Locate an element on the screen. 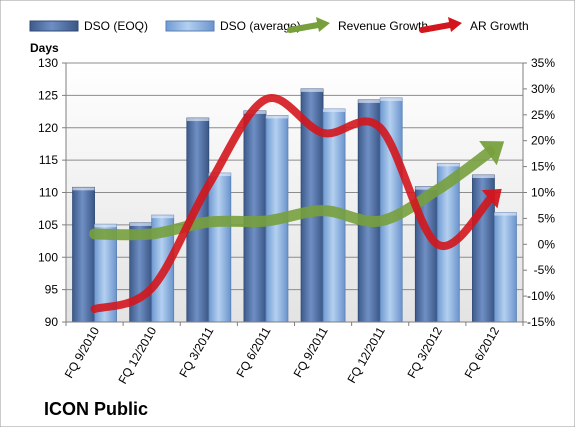 This screenshot has width=575, height=427. y-tick-label: 115 is located at coordinates (48, 160).